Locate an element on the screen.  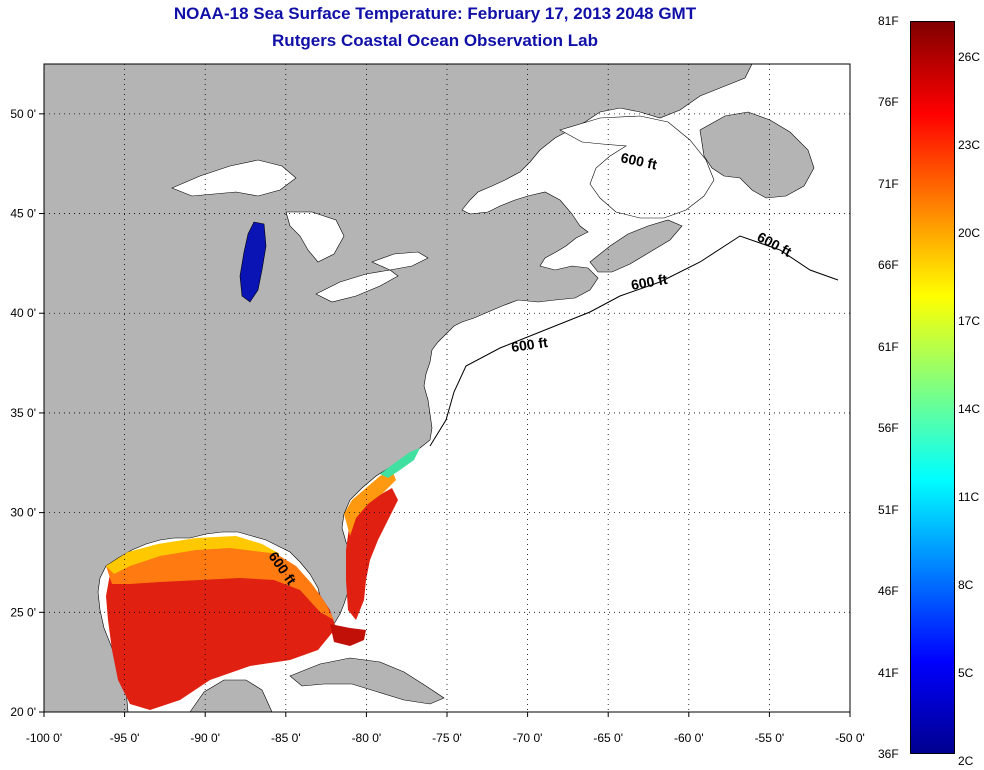
lon-tick-label: -90 0' is located at coordinates (205, 738).